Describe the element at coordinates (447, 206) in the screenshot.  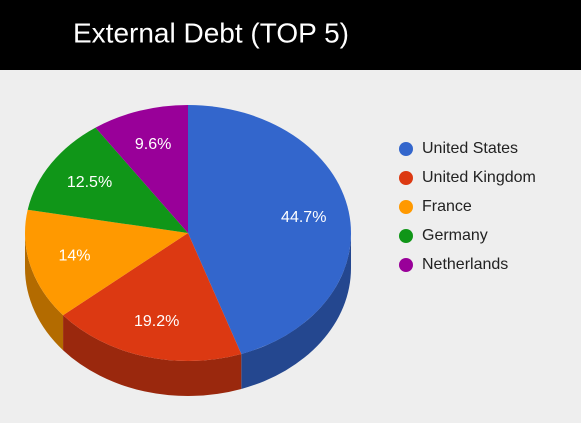
I see `legend-label: France` at that location.